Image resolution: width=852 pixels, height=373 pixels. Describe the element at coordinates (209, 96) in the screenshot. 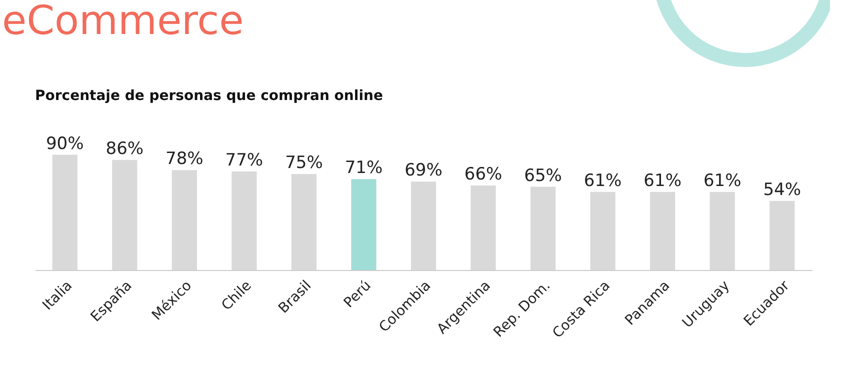

I see `chart-subtitle: Porcentaje de personas que compran online` at that location.